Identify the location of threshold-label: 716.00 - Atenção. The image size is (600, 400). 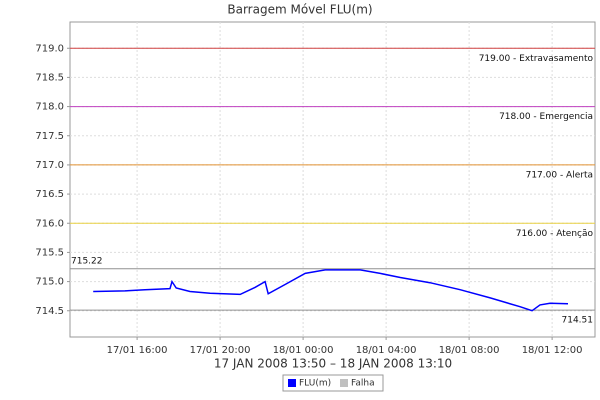
(555, 234).